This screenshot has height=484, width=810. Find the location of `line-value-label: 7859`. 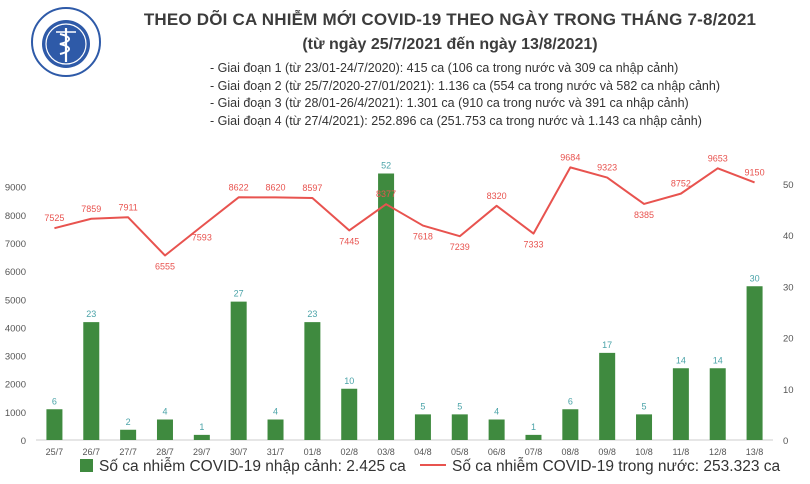

line-value-label: 7859 is located at coordinates (91, 209).